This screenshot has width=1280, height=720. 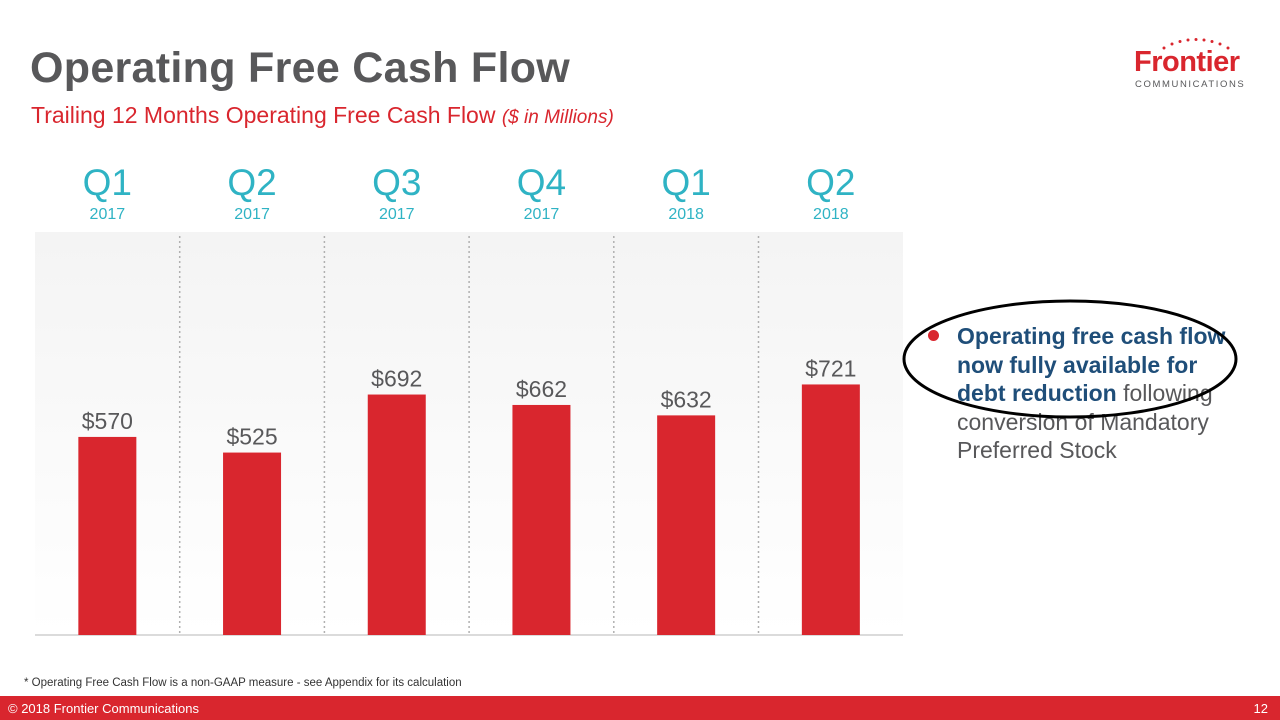 I want to click on logo-wordmark: Frontier, so click(x=1187, y=62).